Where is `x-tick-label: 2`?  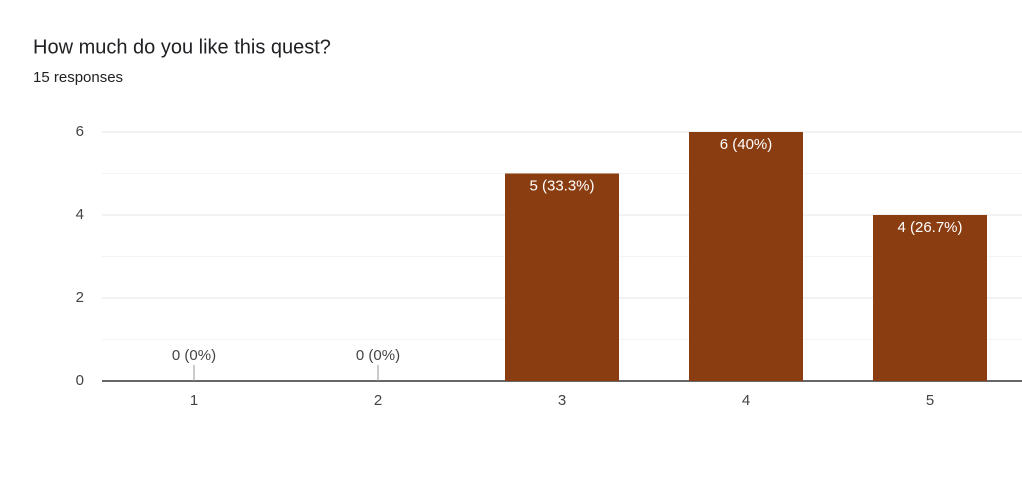 x-tick-label: 2 is located at coordinates (378, 400).